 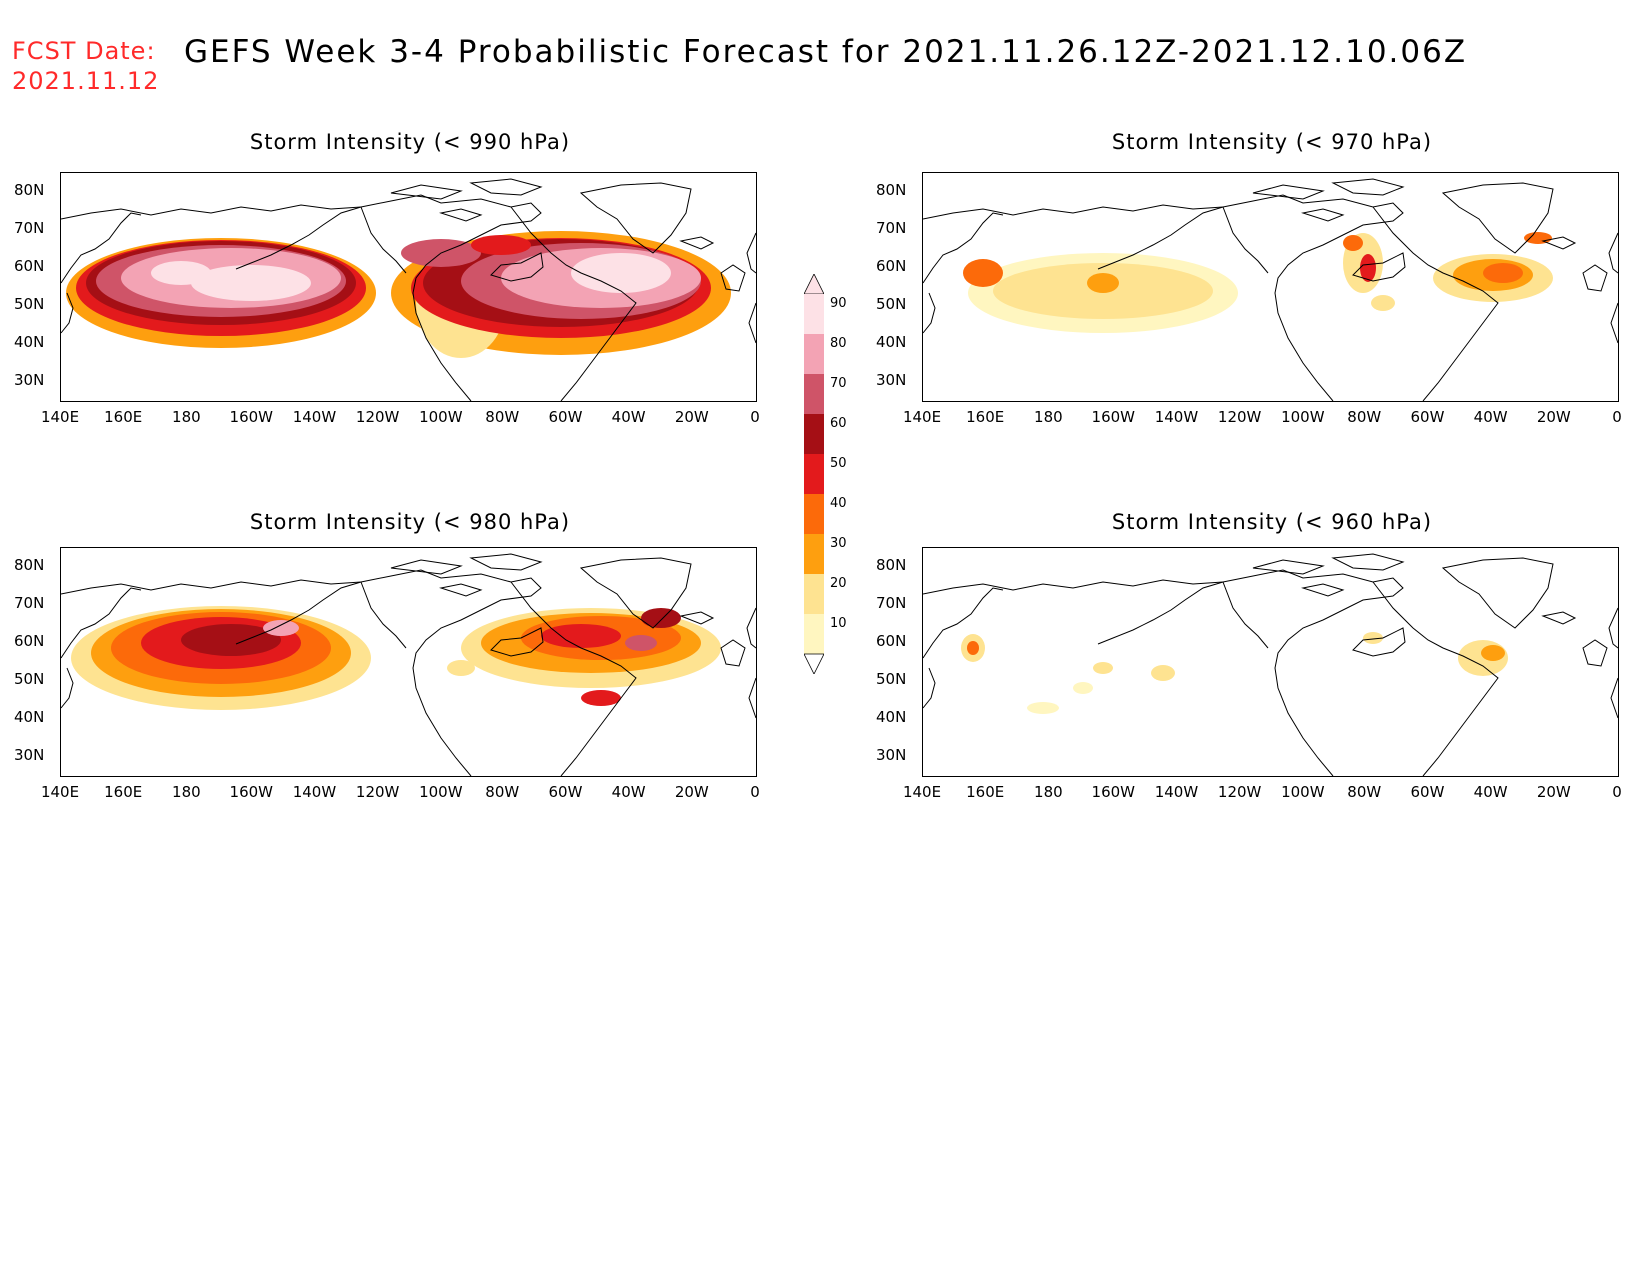 I want to click on colorbar-label: 30, so click(x=838, y=543).